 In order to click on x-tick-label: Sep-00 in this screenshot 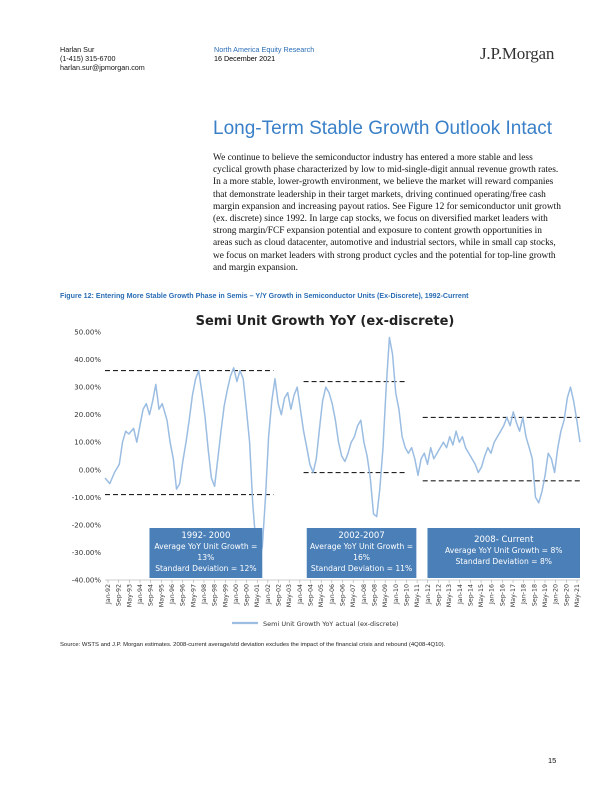, I will do `click(247, 595)`.